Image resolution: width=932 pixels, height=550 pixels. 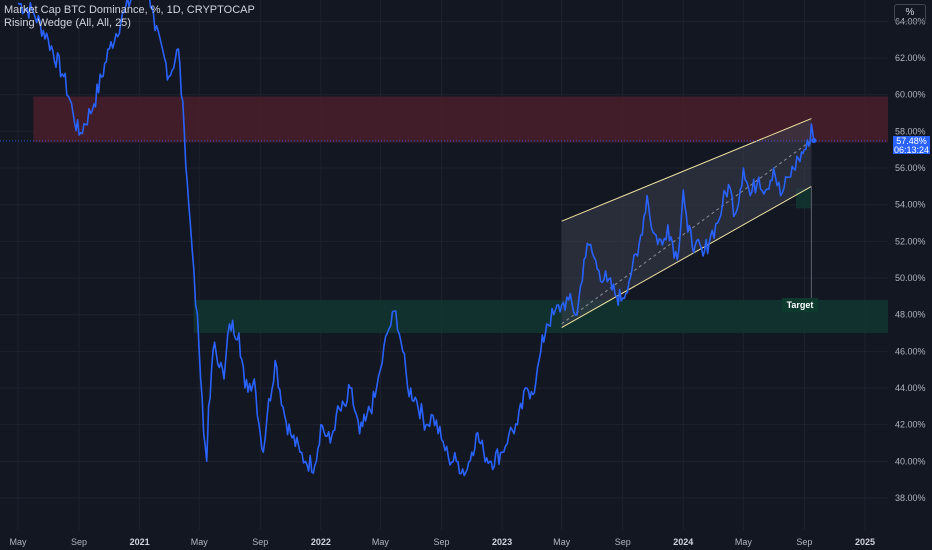 What do you see at coordinates (910, 241) in the screenshot?
I see `y-tick-label: 52.00%` at bounding box center [910, 241].